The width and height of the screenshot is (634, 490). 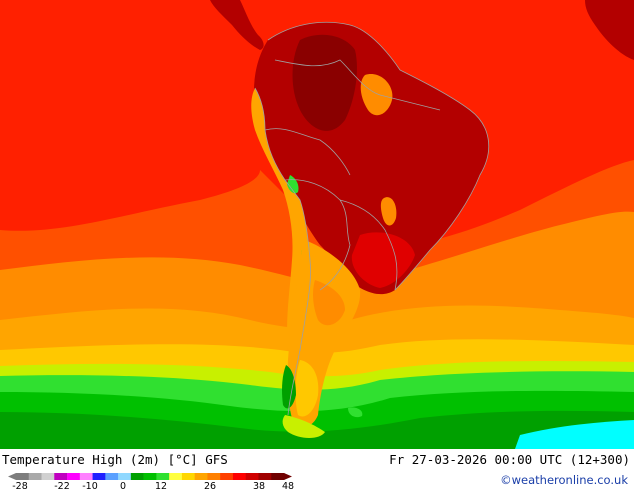 I want to click on legend-tick-label: 26, so click(x=210, y=485).